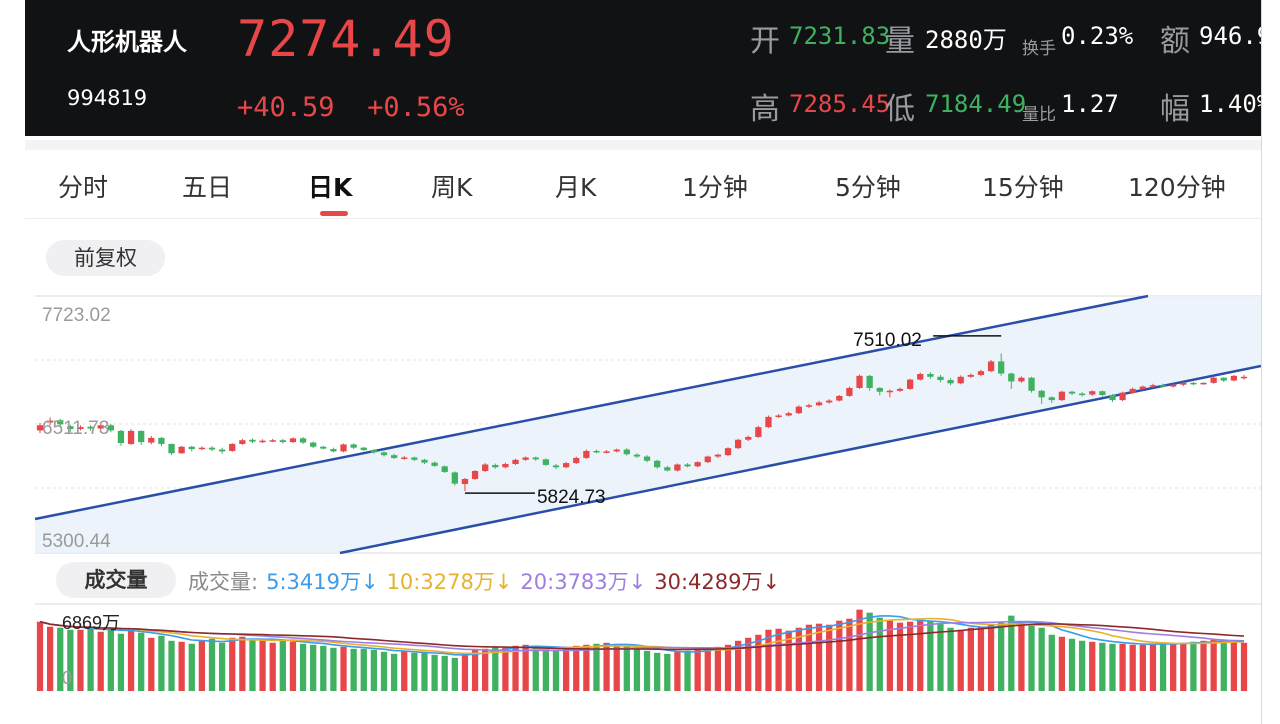 Image resolution: width=1280 pixels, height=724 pixels. Describe the element at coordinates (416, 107) in the screenshot. I see `change-percent: +0.56%` at that location.